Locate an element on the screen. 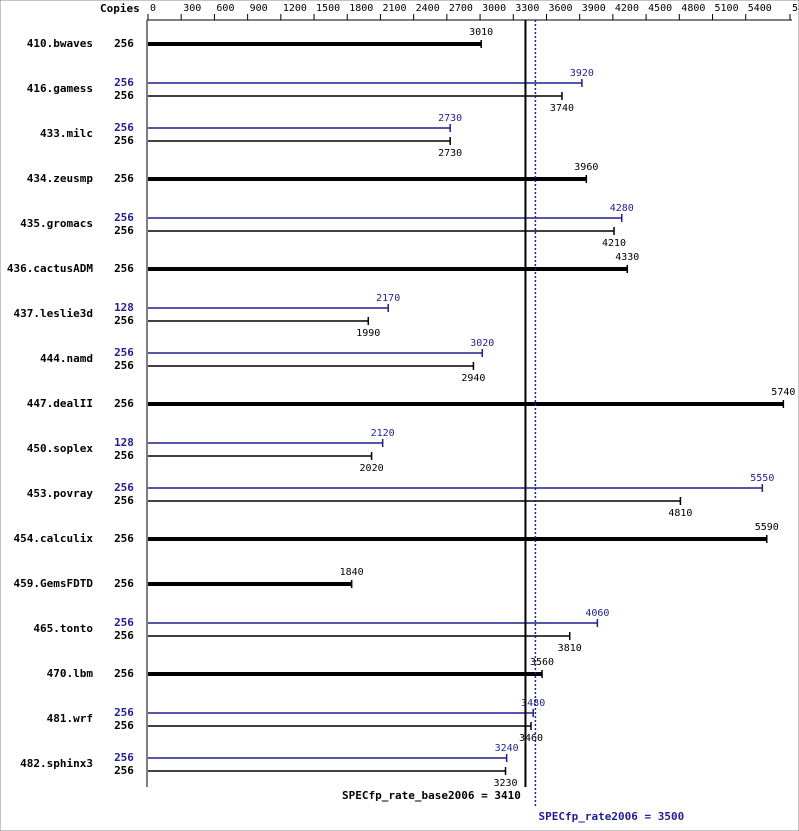 This screenshot has width=799, height=831. x-tick-label: 3300 is located at coordinates (527, 8).